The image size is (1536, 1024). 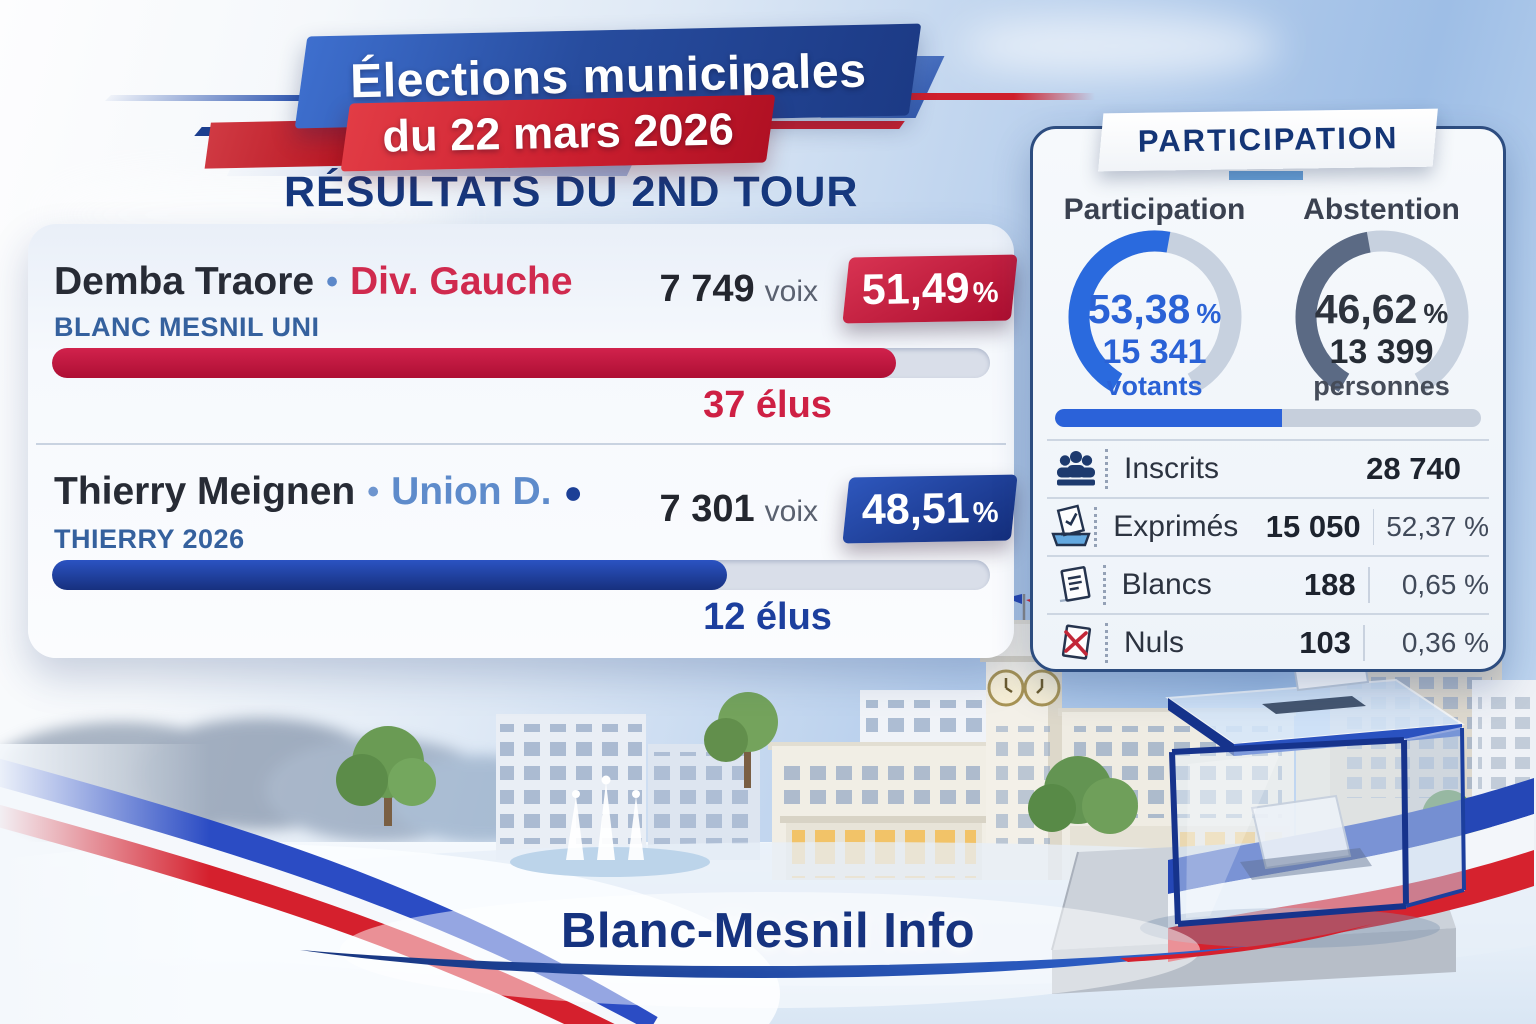 What do you see at coordinates (471, 491) in the screenshot?
I see `candidate-2-party: Union D.` at bounding box center [471, 491].